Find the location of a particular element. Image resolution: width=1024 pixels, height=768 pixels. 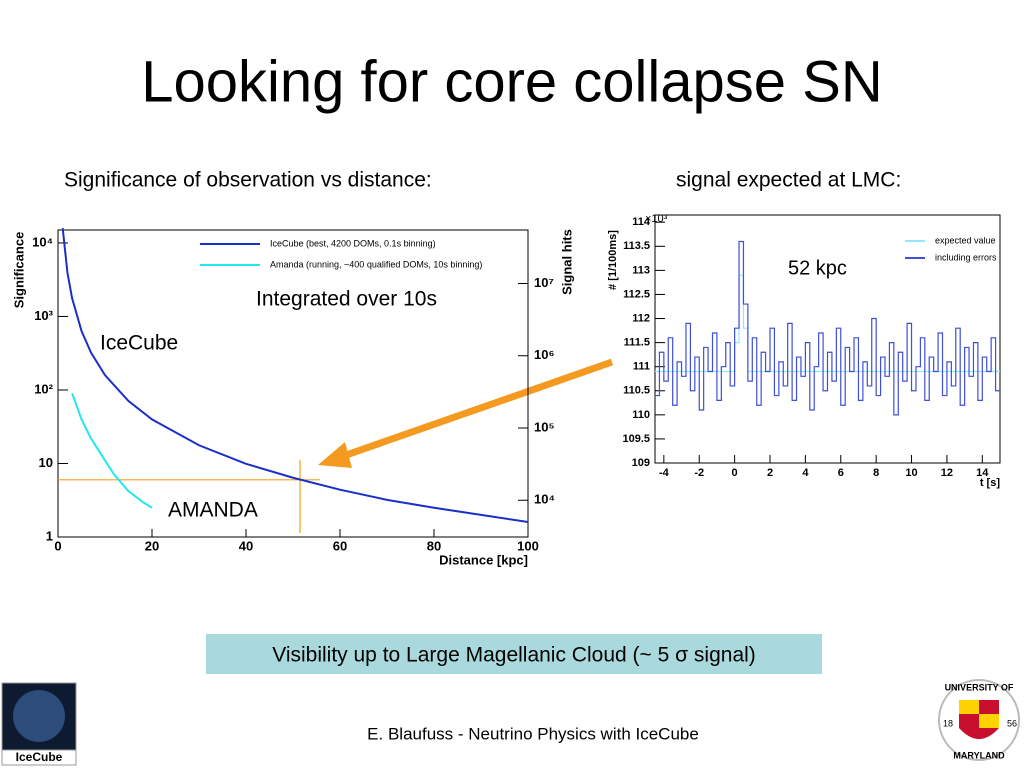

y-axis-label: Significance is located at coordinates (18, 270).